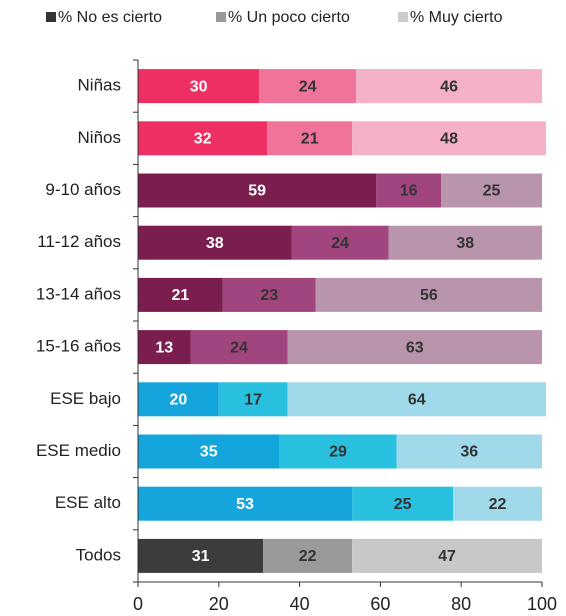 The width and height of the screenshot is (566, 616). What do you see at coordinates (85, 398) in the screenshot?
I see `y-tick-label: ESE bajo` at bounding box center [85, 398].